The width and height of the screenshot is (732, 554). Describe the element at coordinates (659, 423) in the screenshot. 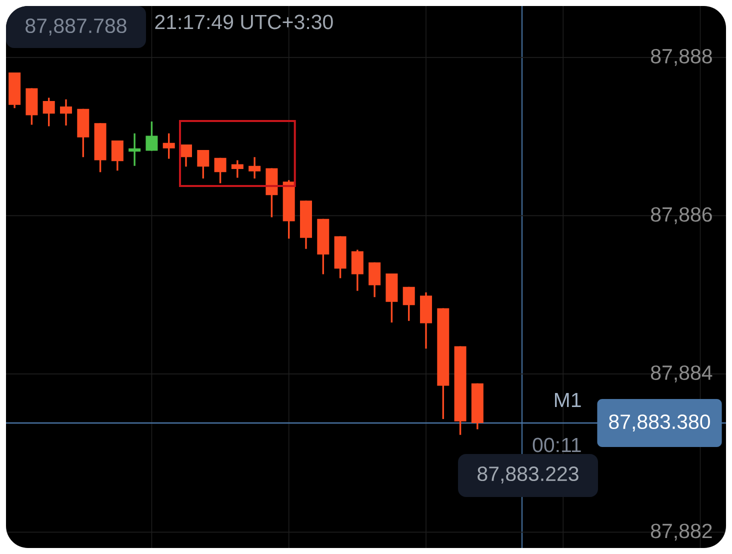

I see `ref-line-label: 87,883.380` at that location.